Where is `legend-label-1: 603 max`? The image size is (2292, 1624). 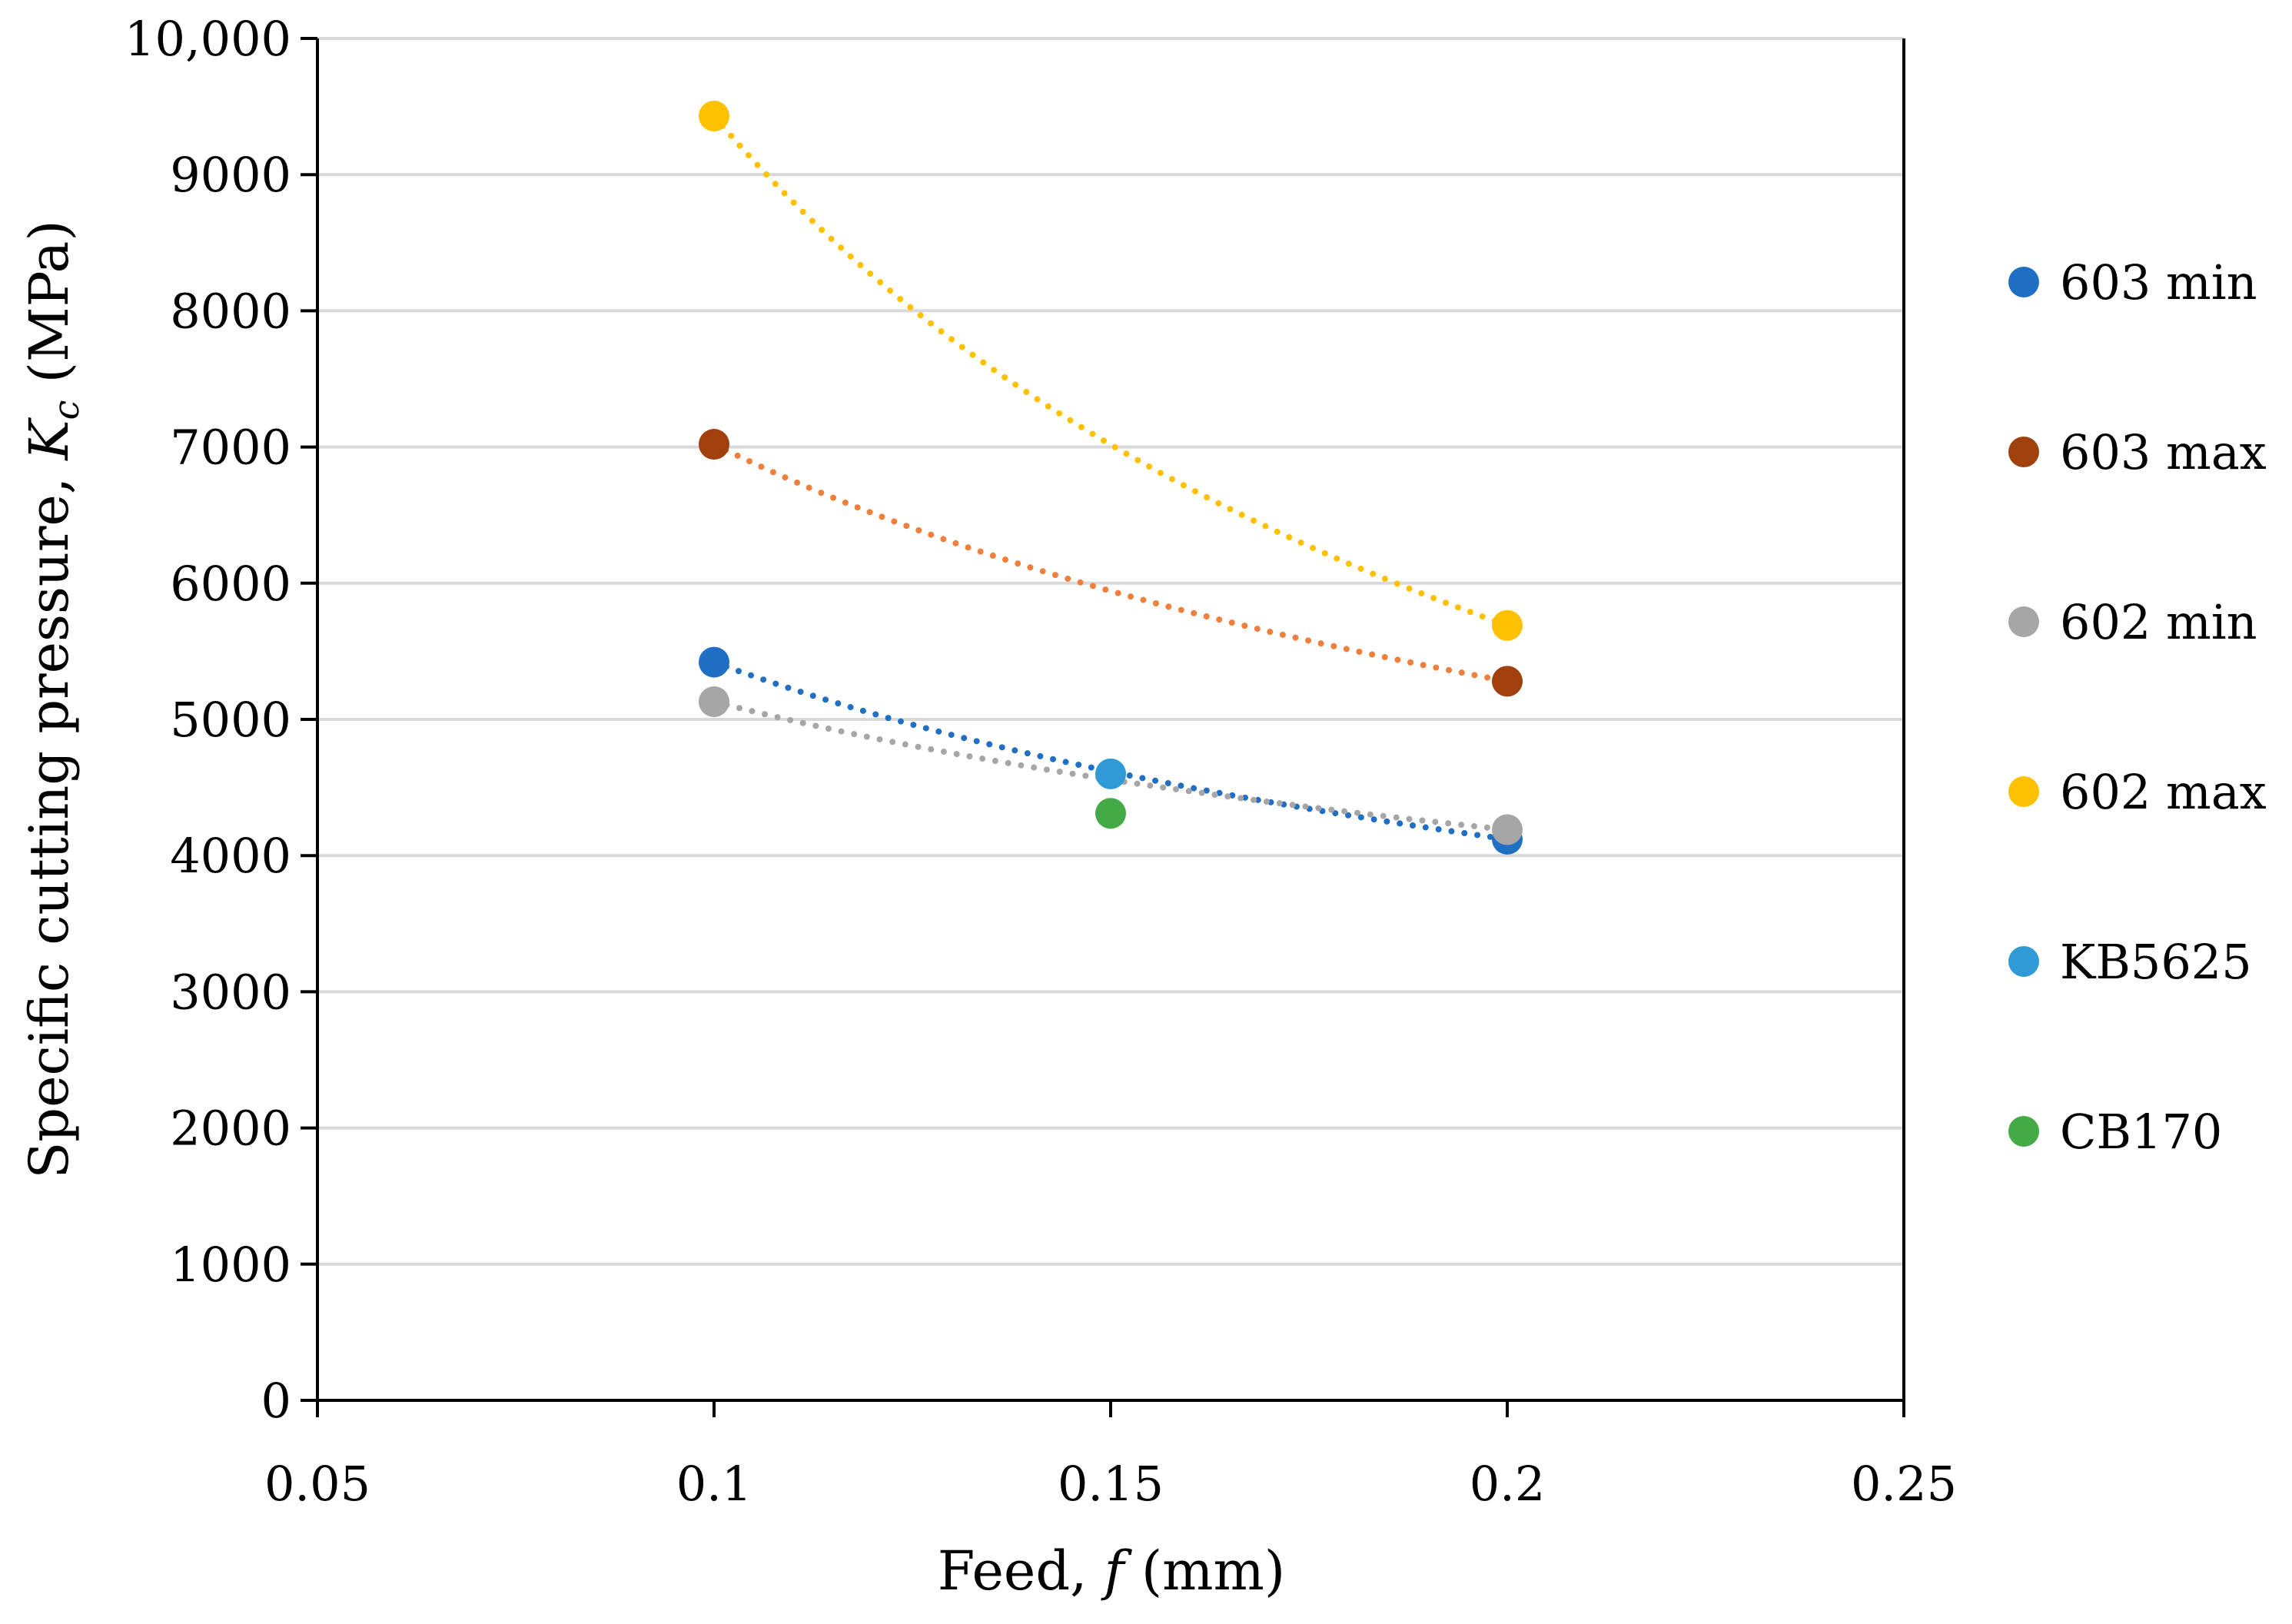
legend-label-1: 603 max is located at coordinates (2163, 452).